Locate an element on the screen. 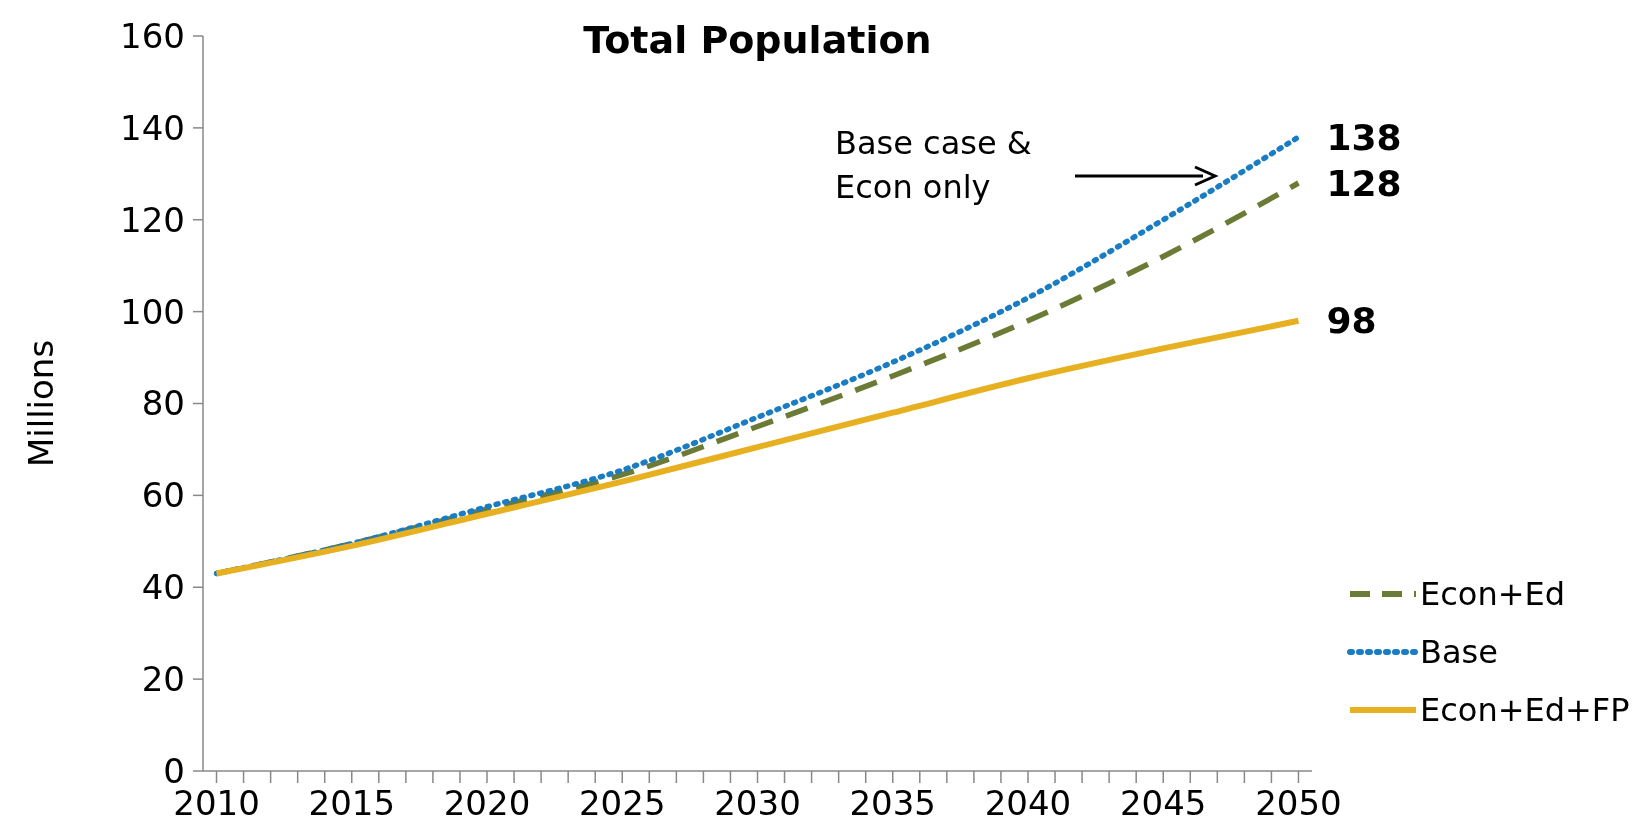 Image resolution: width=1652 pixels, height=839 pixels. y-tick-label: 20 is located at coordinates (163, 679).